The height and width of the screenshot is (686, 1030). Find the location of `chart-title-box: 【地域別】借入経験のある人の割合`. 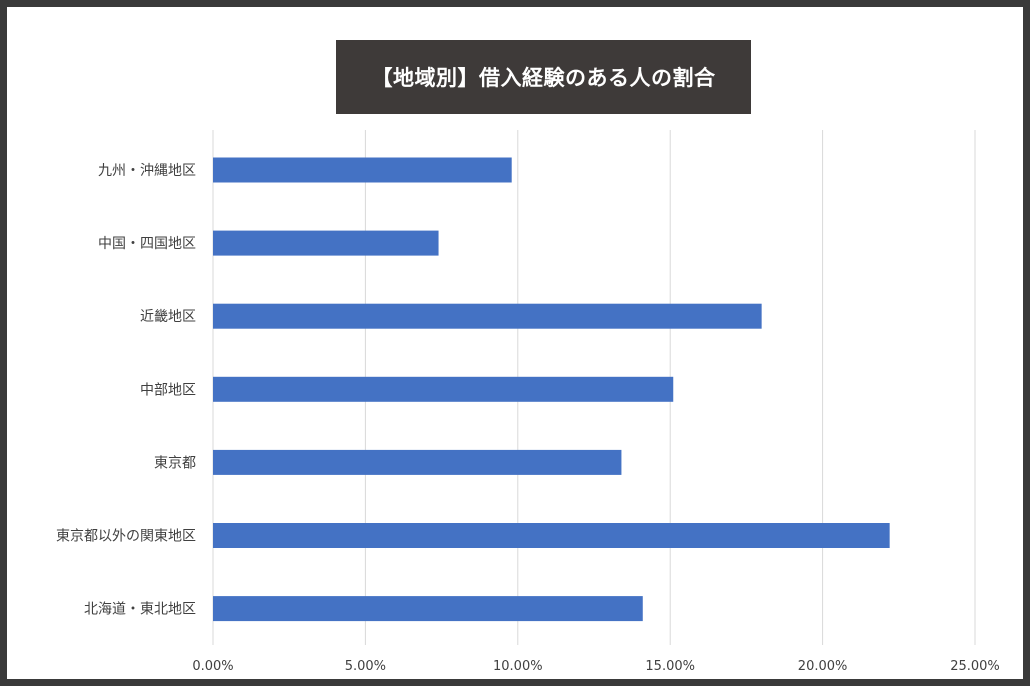

chart-title-box: 【地域別】借入経験のある人の割合 is located at coordinates (543, 77).